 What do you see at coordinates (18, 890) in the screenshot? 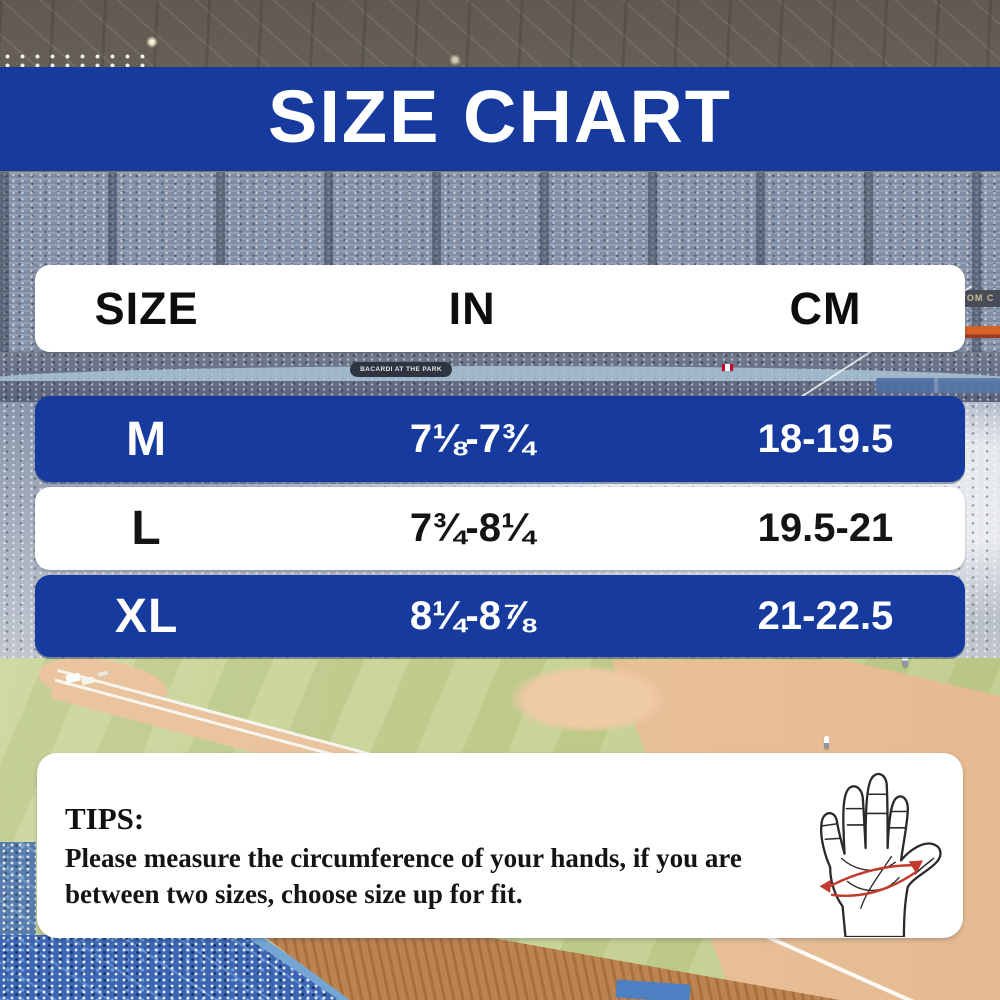
I see `left-edge-crowd` at bounding box center [18, 890].